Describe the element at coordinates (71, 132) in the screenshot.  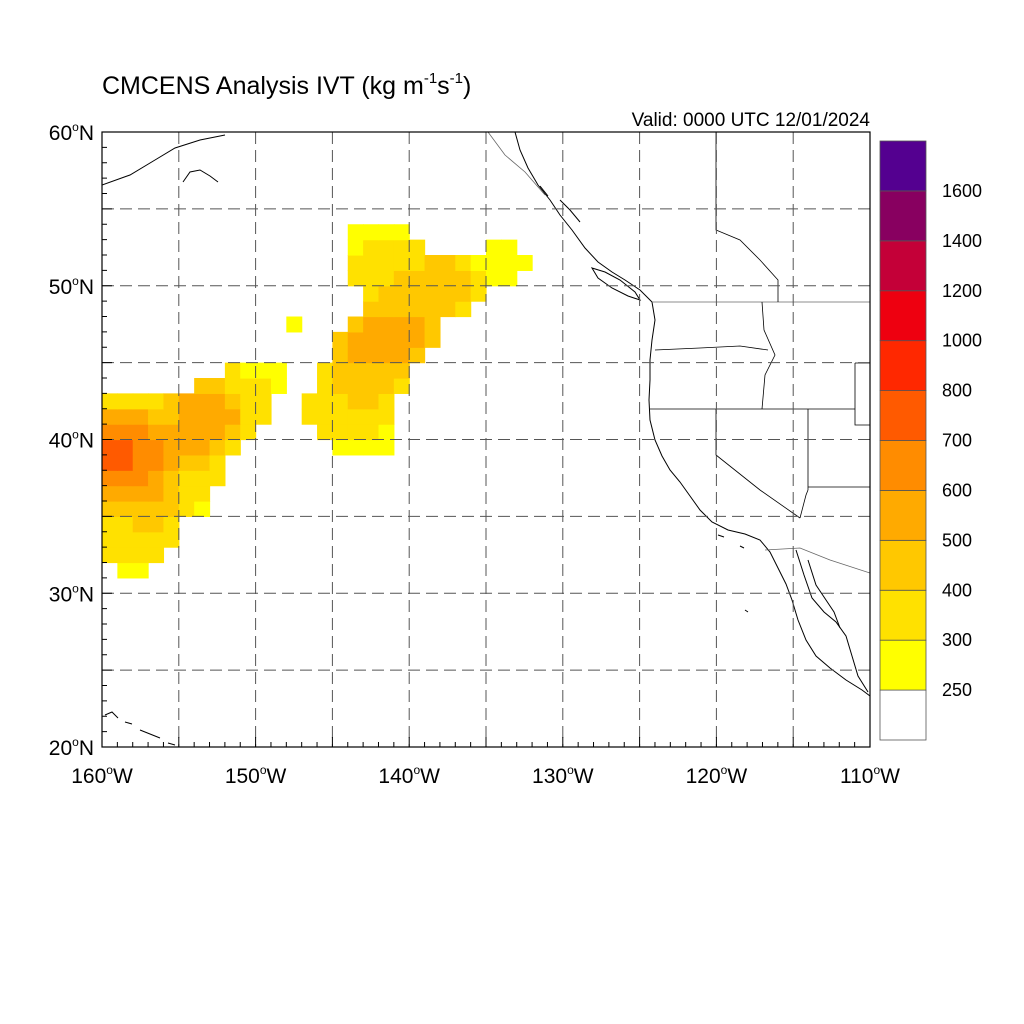
I see `lat-label: 60oN` at that location.